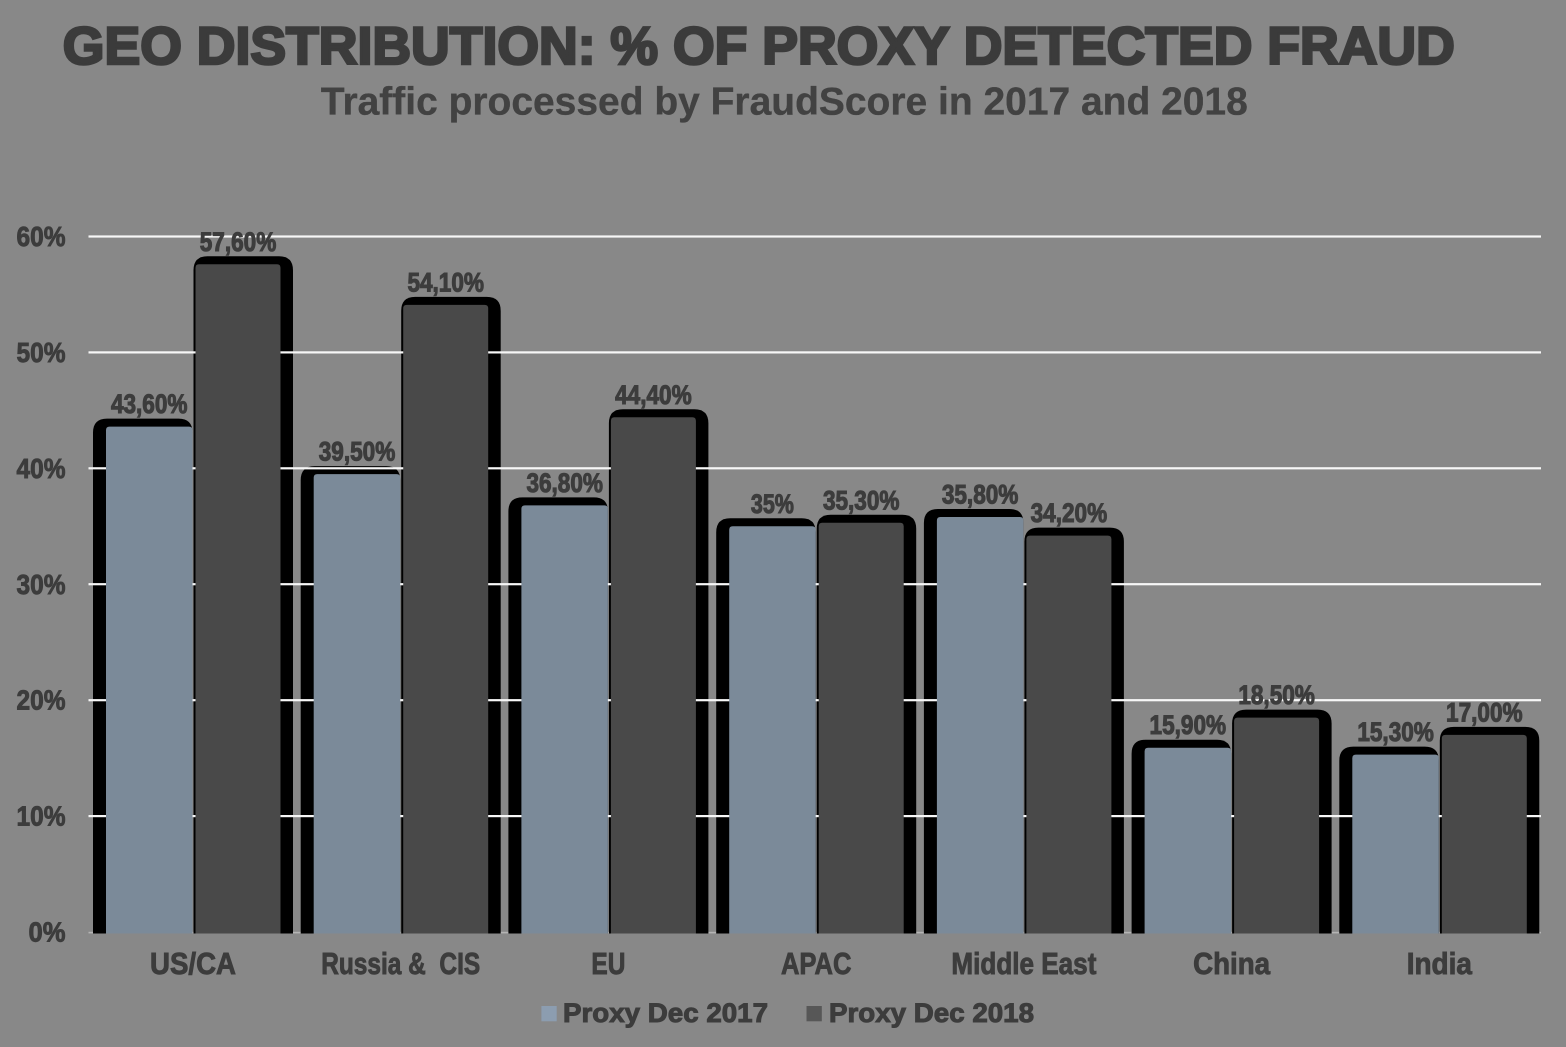 The height and width of the screenshot is (1047, 1566). I want to click on svg-text: 35%, so click(772, 504).